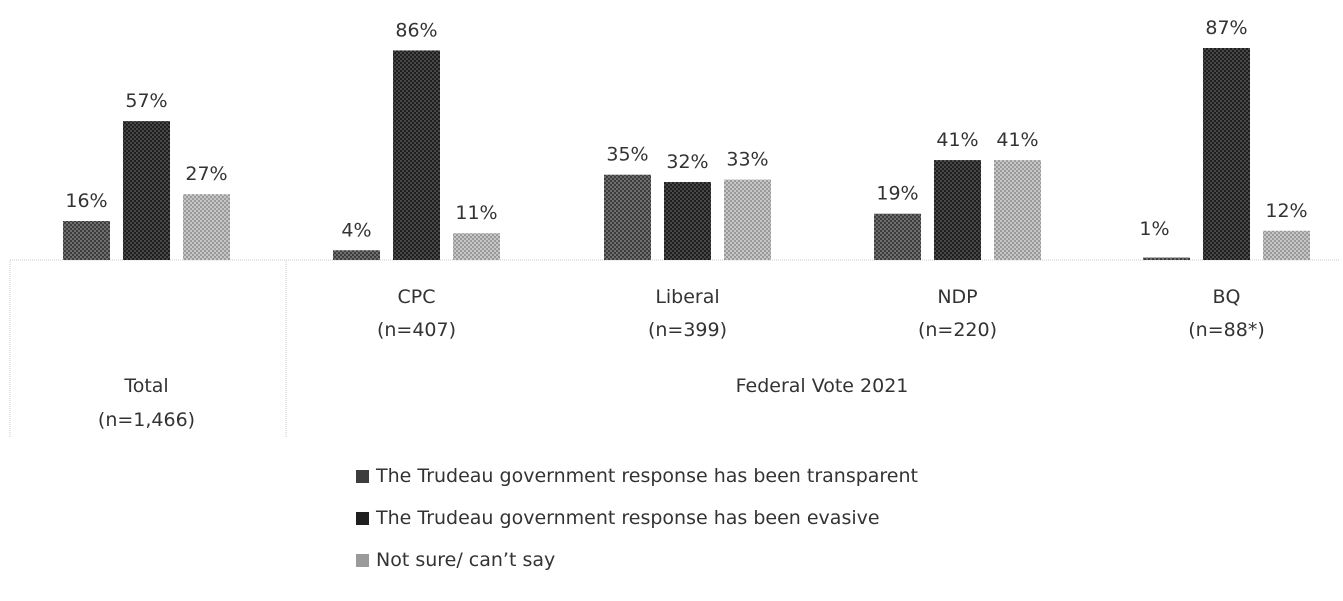 Image resolution: width=1343 pixels, height=601 pixels. Describe the element at coordinates (466, 560) in the screenshot. I see `legend-label: Not sure/ can’t say` at that location.